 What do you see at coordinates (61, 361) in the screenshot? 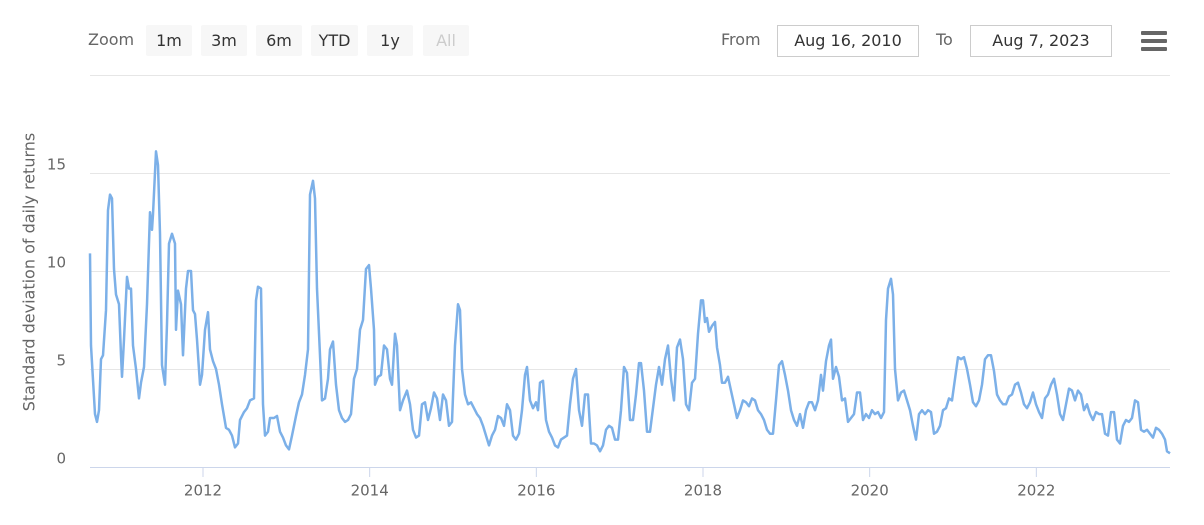
I see `y-tick-label: 5` at bounding box center [61, 361].